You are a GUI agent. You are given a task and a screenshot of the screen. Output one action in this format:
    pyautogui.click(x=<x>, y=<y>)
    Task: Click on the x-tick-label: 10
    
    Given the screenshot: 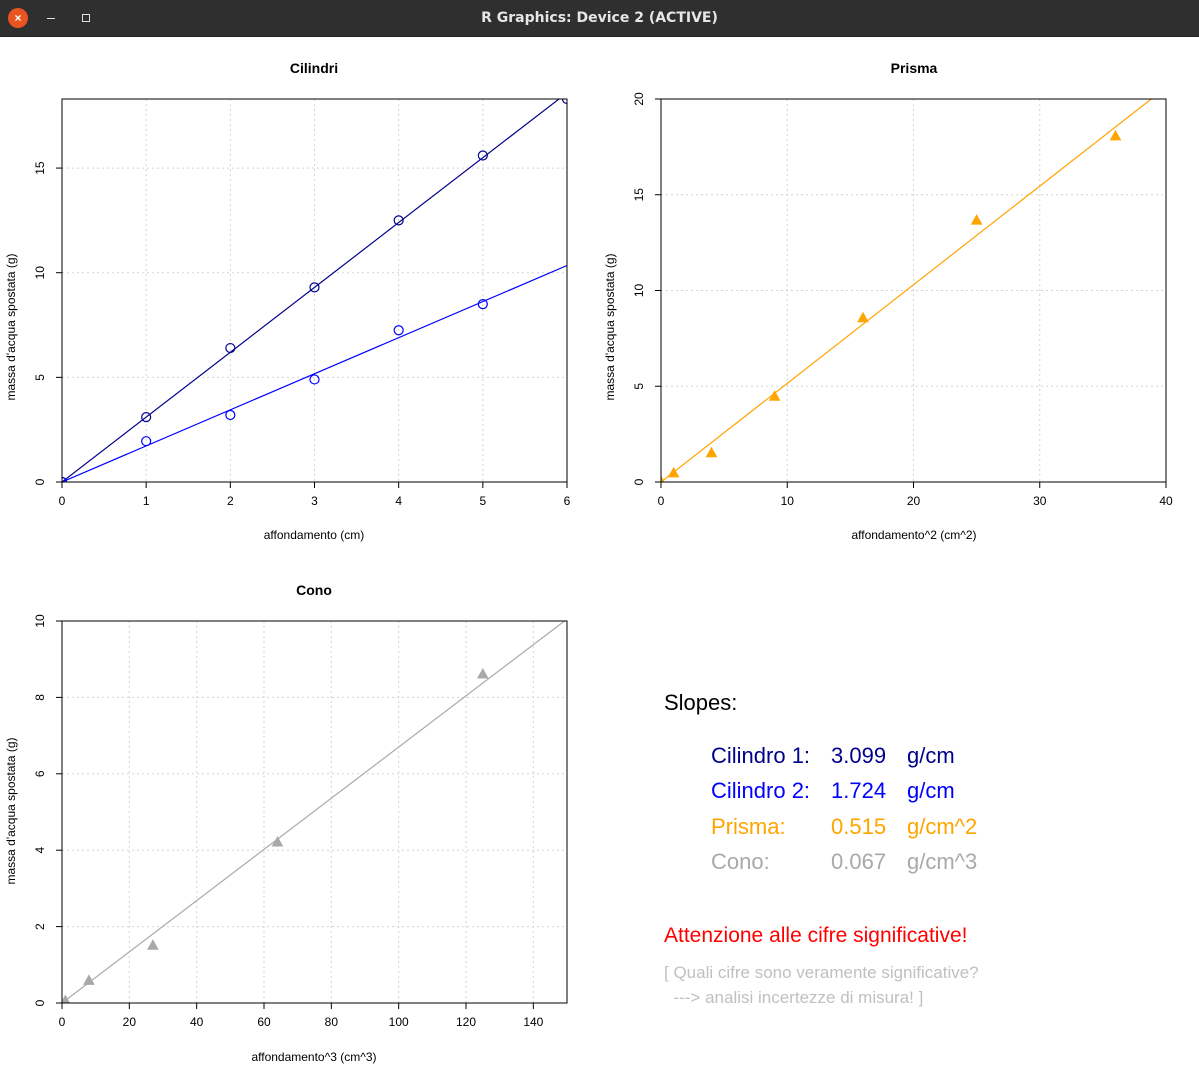 What is the action you would take?
    pyautogui.click(x=788, y=501)
    